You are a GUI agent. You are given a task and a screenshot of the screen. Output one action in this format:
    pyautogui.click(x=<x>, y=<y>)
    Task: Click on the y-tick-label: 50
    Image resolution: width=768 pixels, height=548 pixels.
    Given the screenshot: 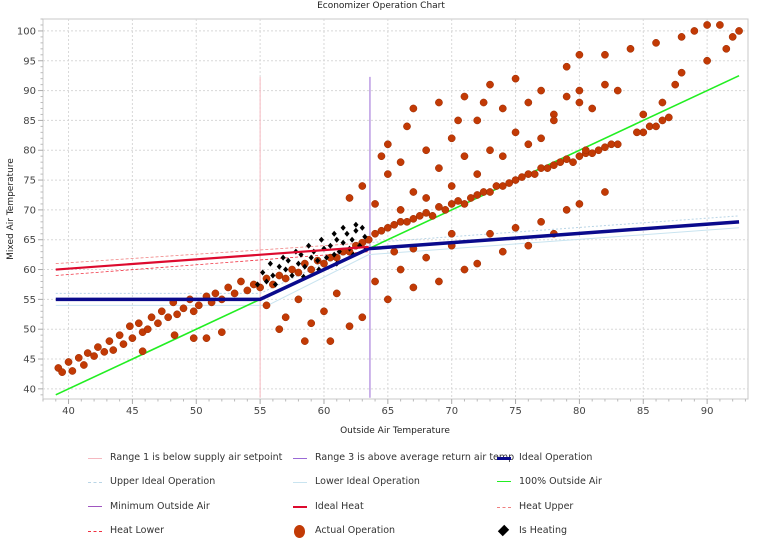 What is the action you would take?
    pyautogui.click(x=29, y=330)
    